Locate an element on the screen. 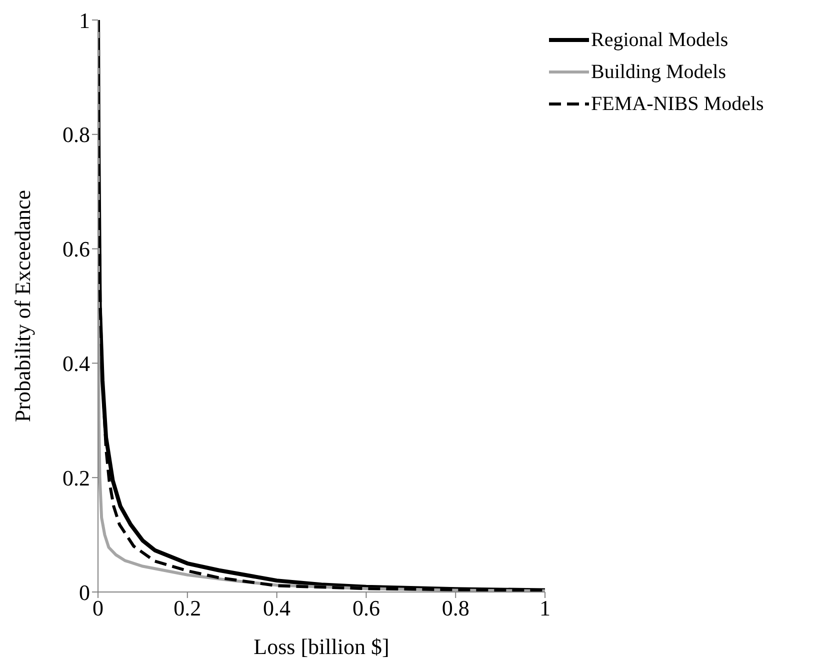  y-tick-label: 0 is located at coordinates (84, 592).